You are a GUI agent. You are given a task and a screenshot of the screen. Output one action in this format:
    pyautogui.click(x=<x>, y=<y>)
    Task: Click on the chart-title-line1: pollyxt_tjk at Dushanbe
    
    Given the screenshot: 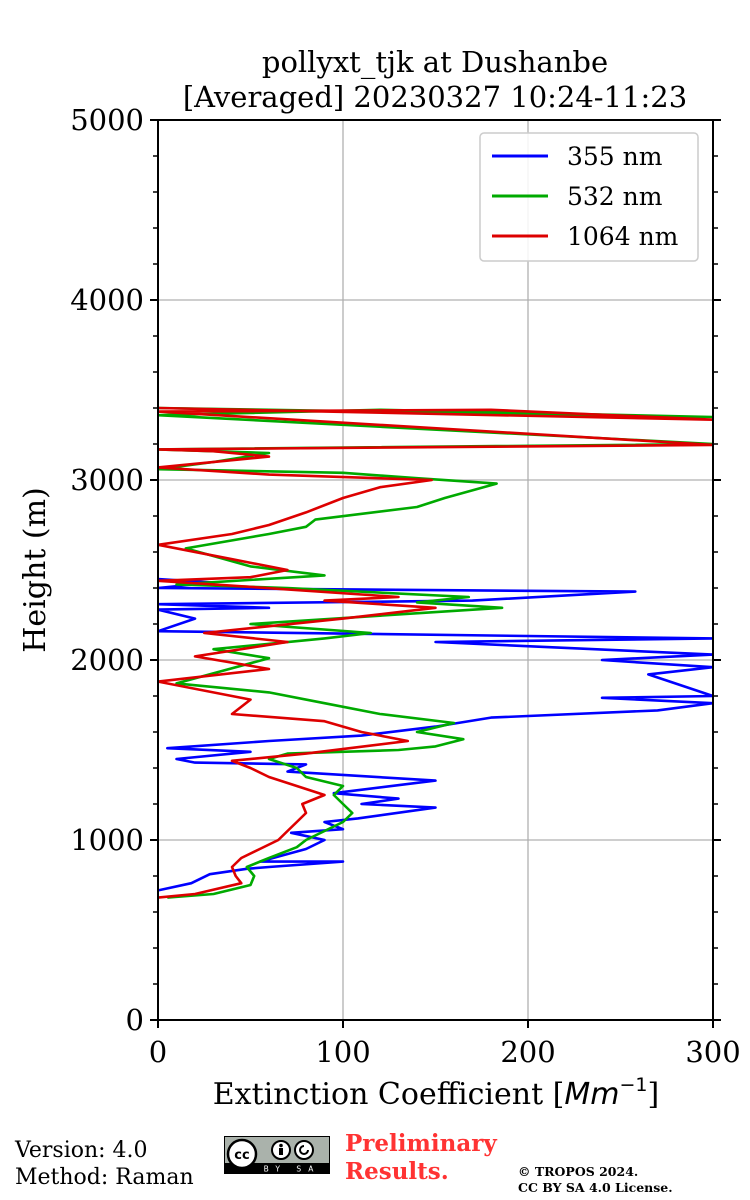 What is the action you would take?
    pyautogui.click(x=435, y=62)
    